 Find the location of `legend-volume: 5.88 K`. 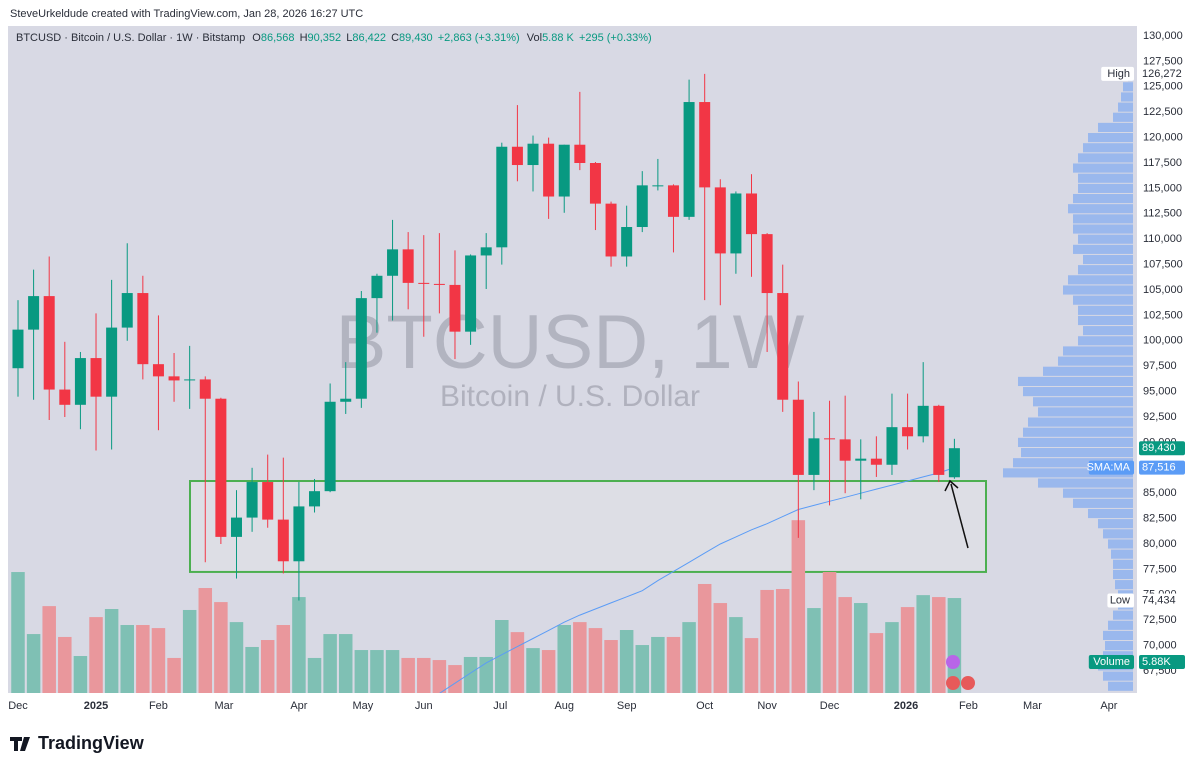

legend-volume: 5.88 K is located at coordinates (558, 38).